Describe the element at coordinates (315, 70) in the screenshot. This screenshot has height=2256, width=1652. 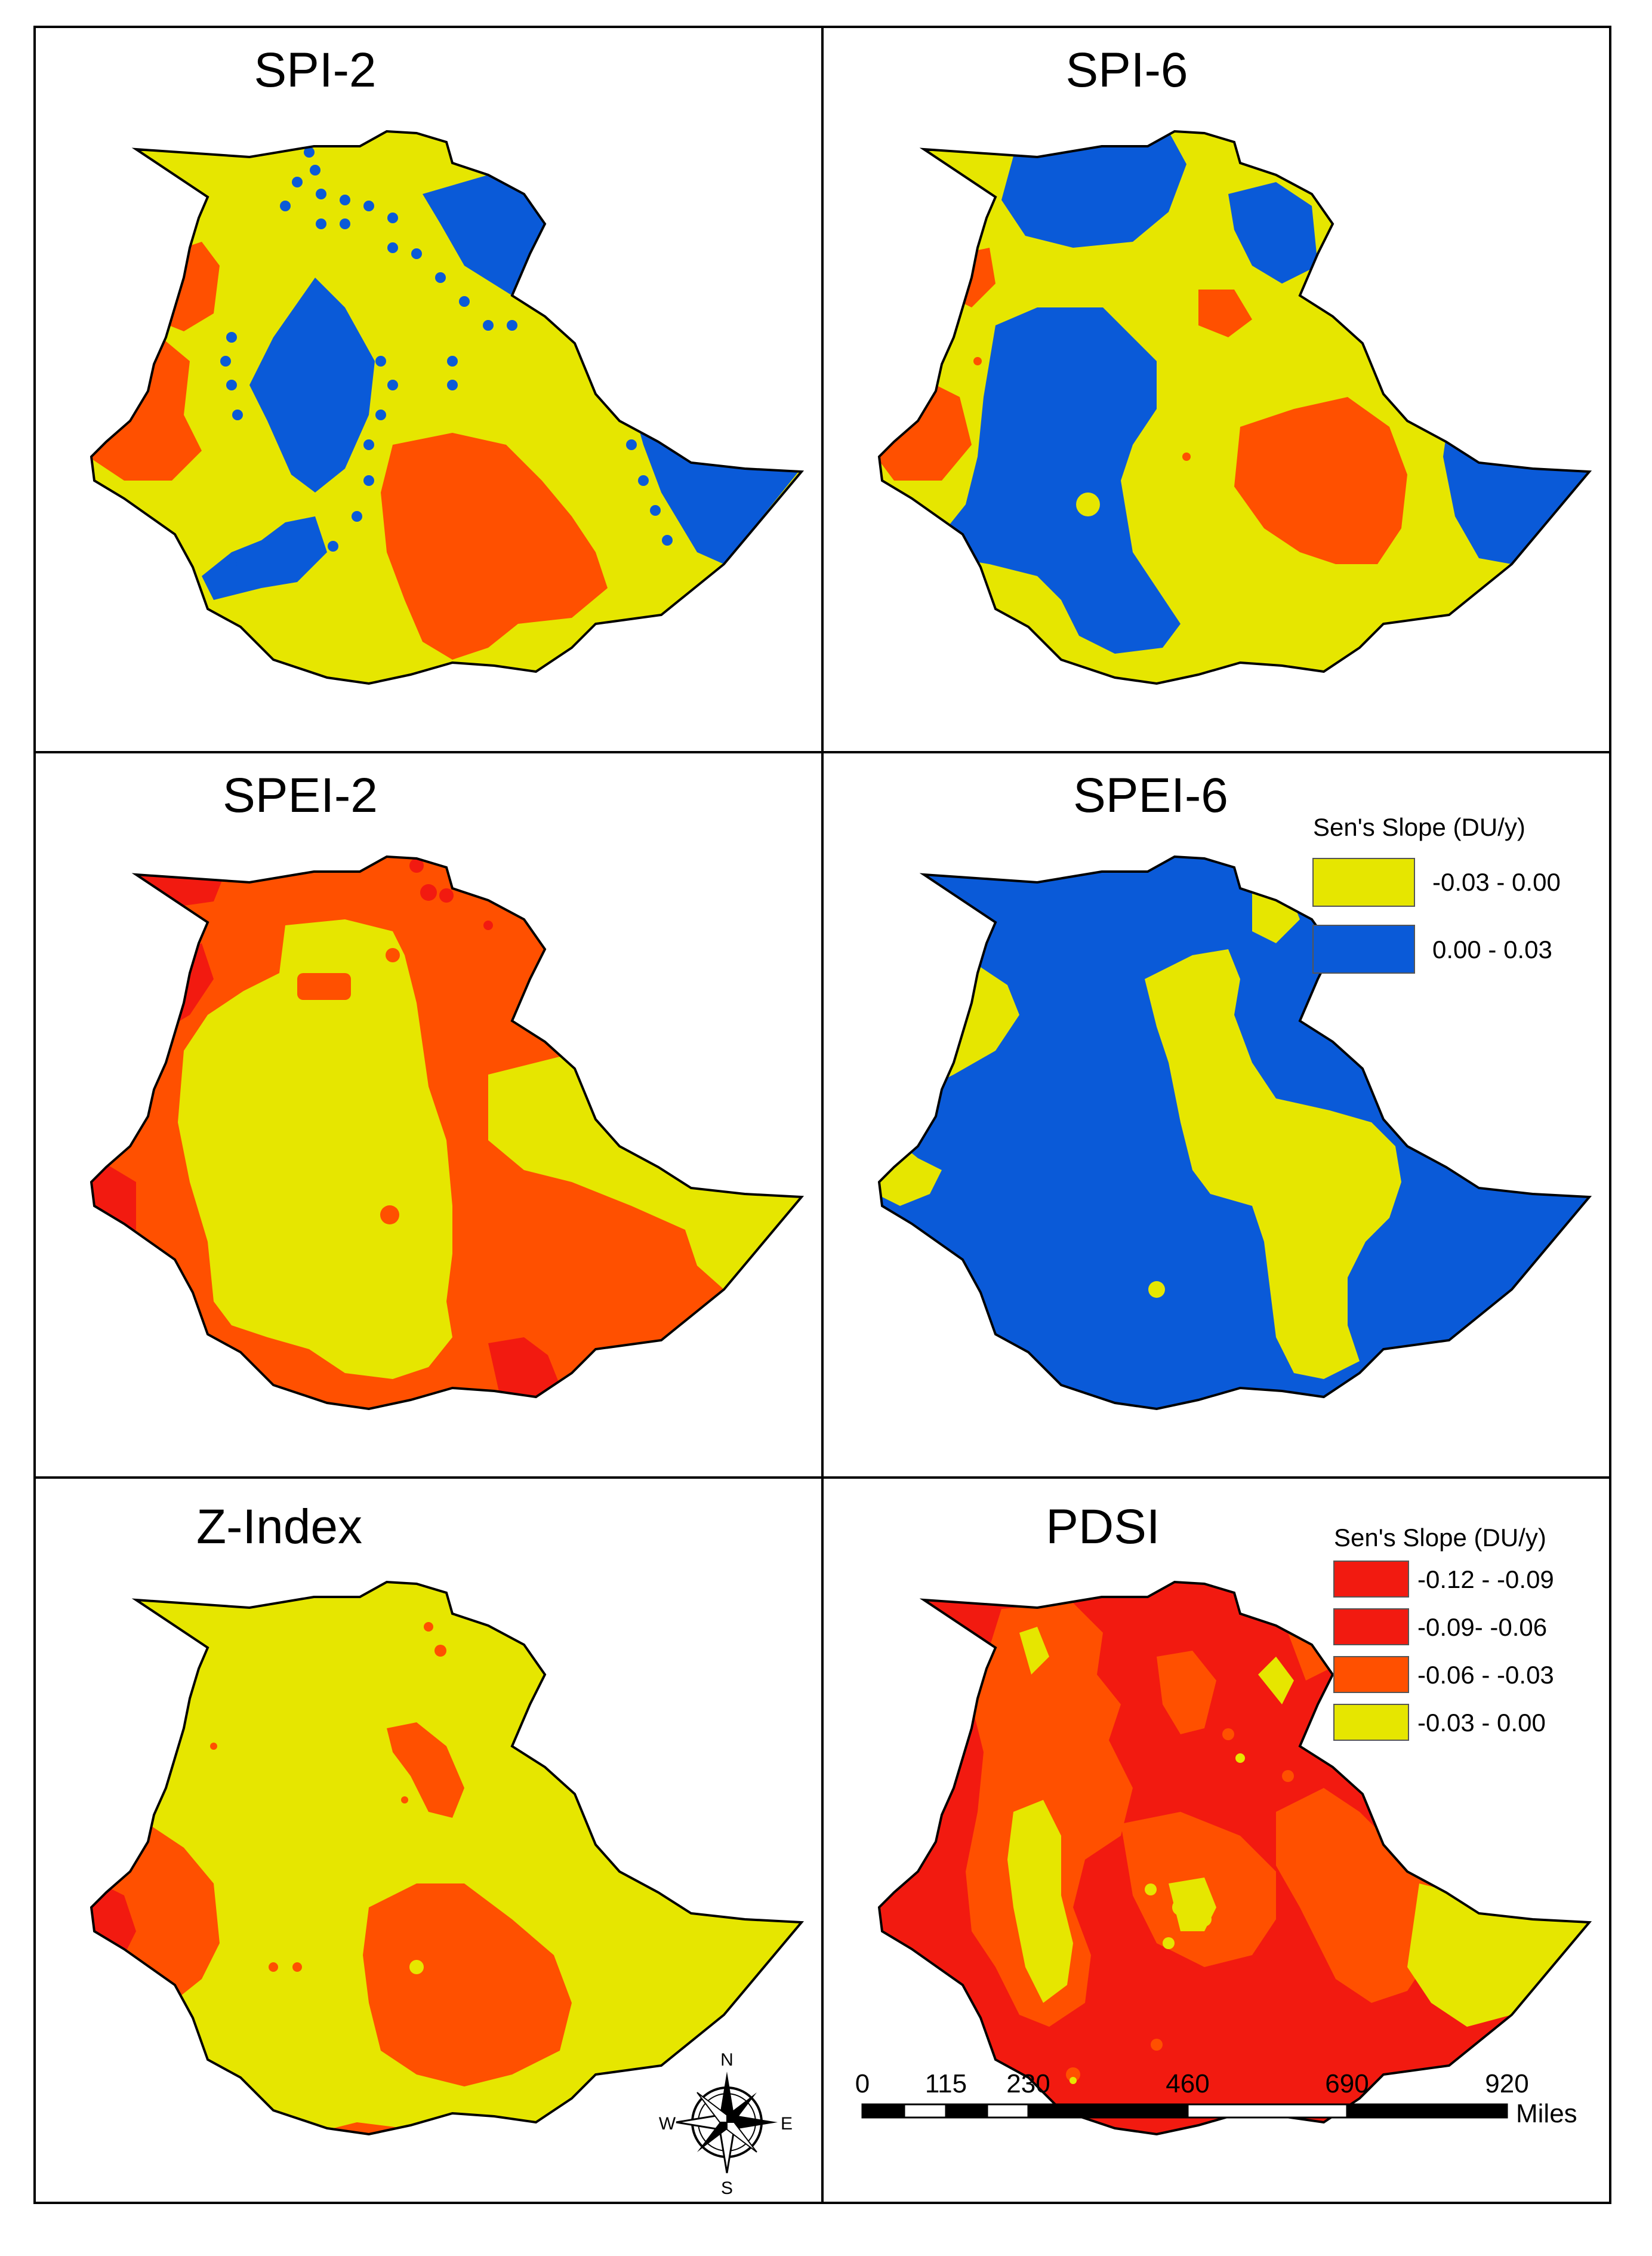
I see `panel-title-spi-2: SPI-2` at that location.